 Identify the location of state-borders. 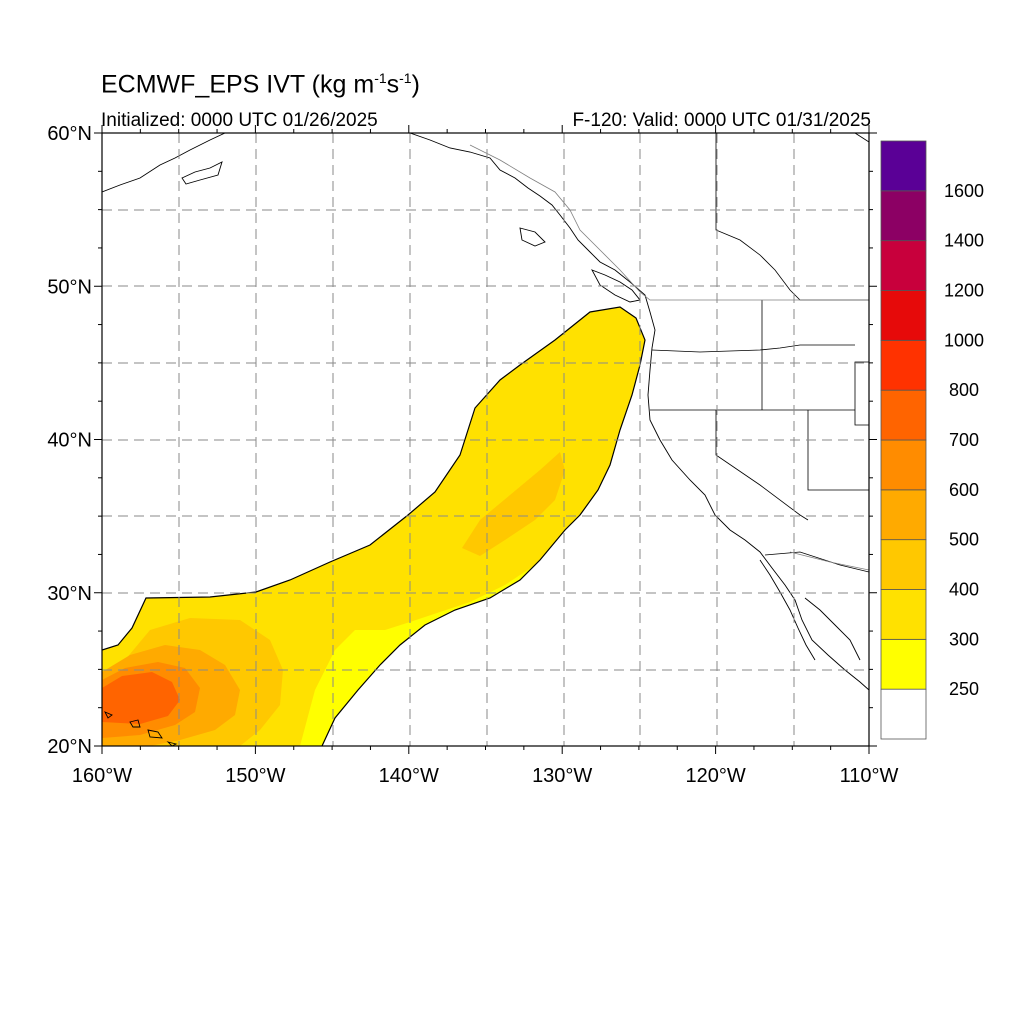
(759, 353).